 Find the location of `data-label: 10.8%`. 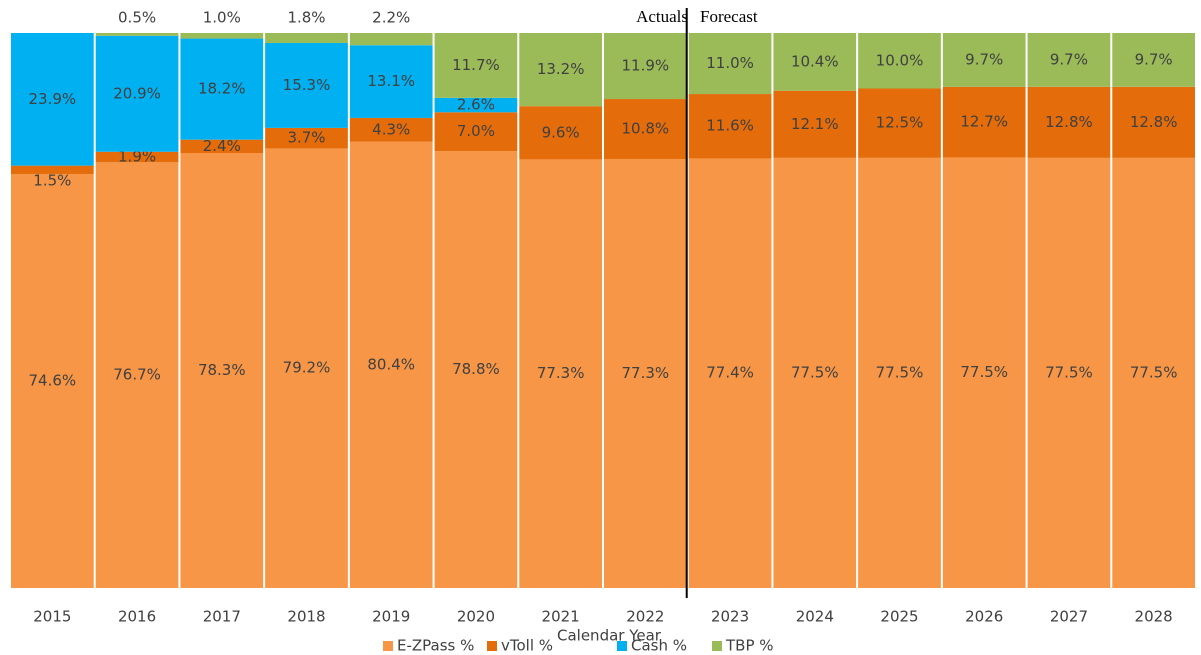

data-label: 10.8% is located at coordinates (646, 129).